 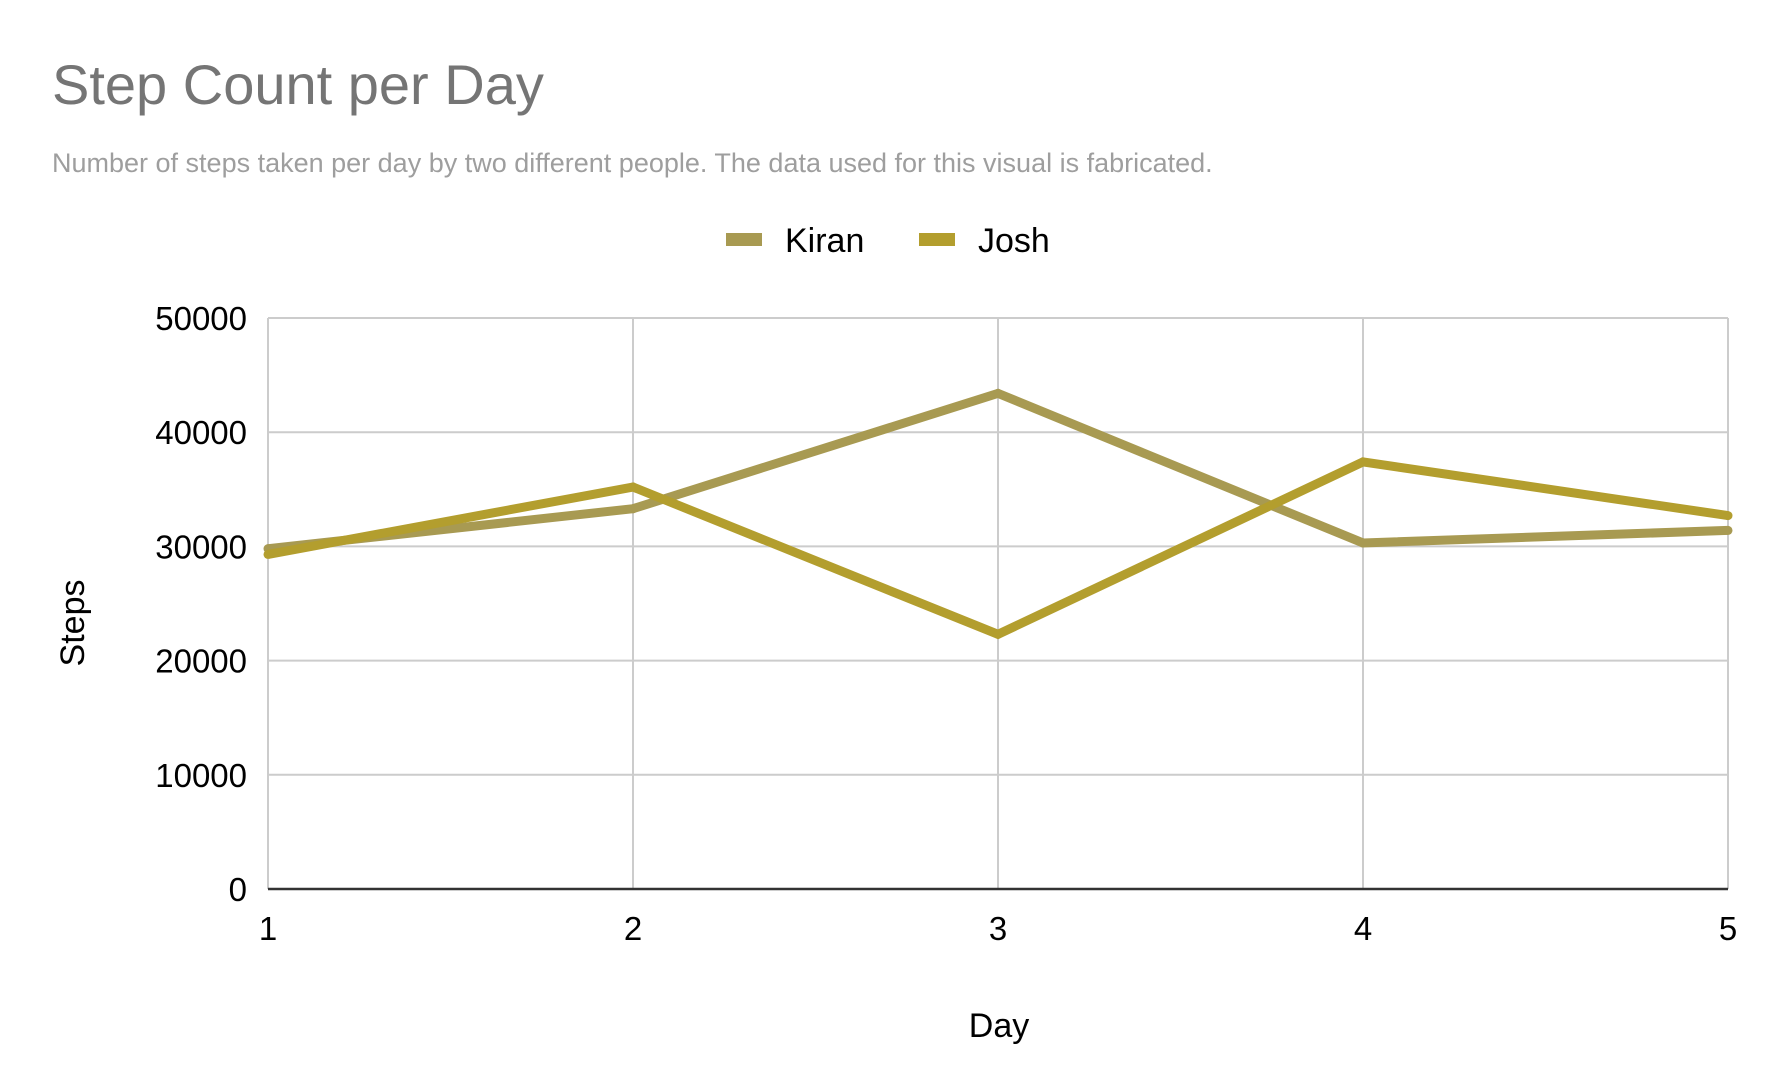 I want to click on legend-swatch-josh, so click(x=937, y=239).